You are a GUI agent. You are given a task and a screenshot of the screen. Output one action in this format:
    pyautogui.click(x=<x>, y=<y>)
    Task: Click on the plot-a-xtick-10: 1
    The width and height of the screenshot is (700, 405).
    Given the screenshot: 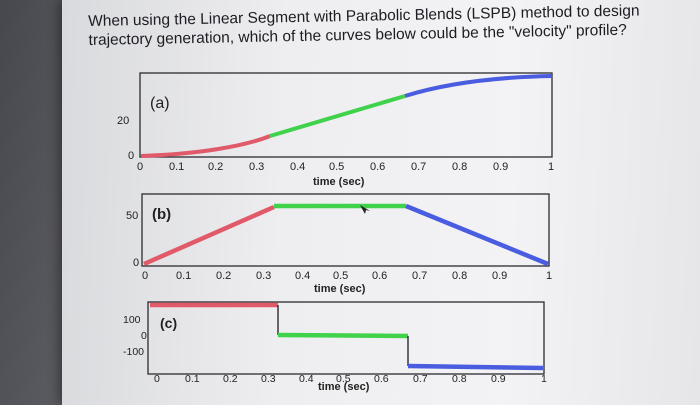 What is the action you would take?
    pyautogui.click(x=551, y=167)
    